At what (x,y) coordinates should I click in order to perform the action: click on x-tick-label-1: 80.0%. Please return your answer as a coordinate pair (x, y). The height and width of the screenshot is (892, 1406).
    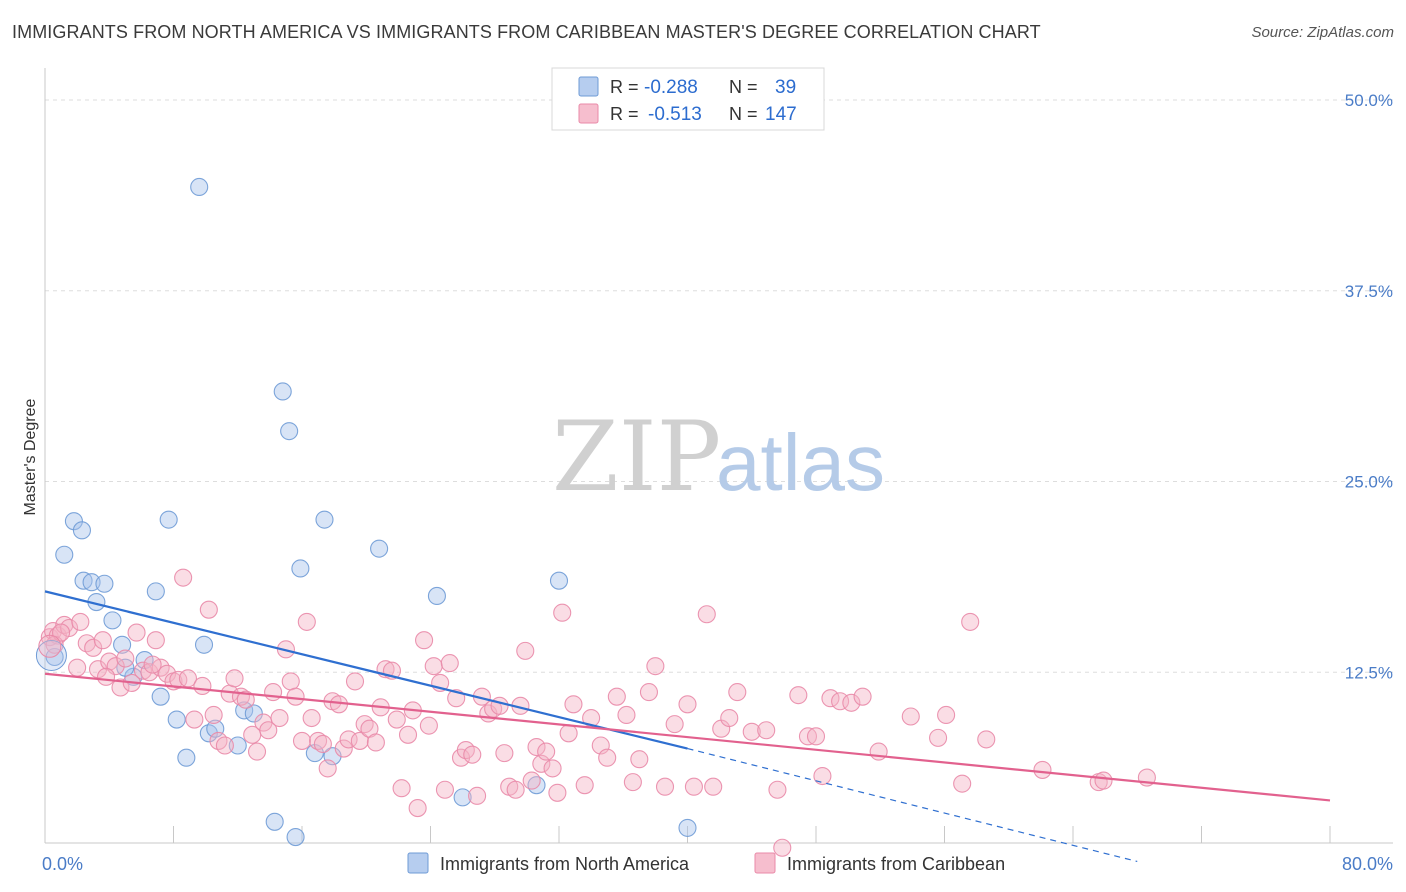
    Looking at the image, I should click on (1367, 864).